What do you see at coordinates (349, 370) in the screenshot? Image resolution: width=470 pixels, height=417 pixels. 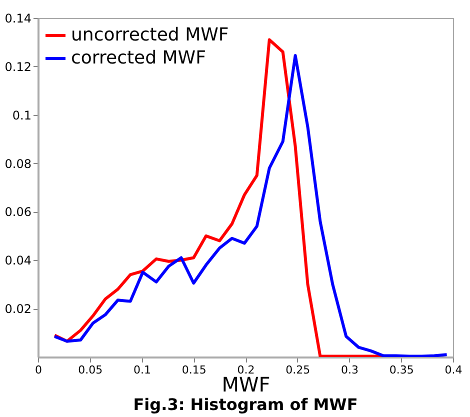 I see `x-tick-label: 0.3` at bounding box center [349, 370].